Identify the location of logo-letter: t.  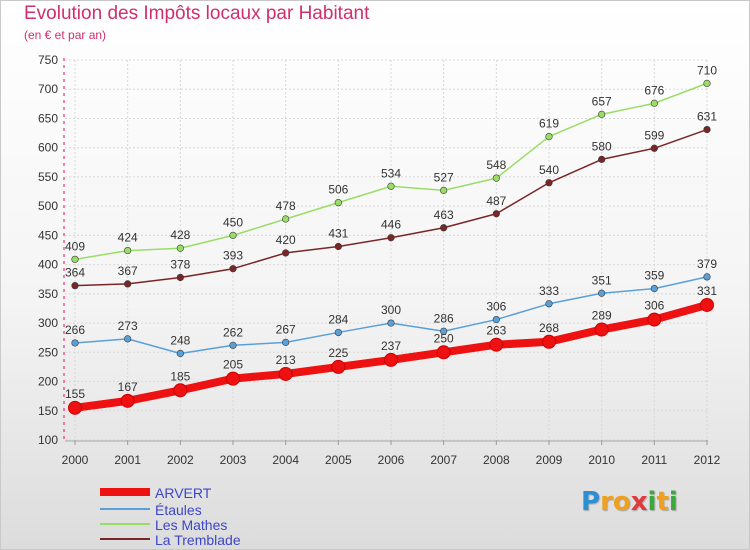
(662, 502).